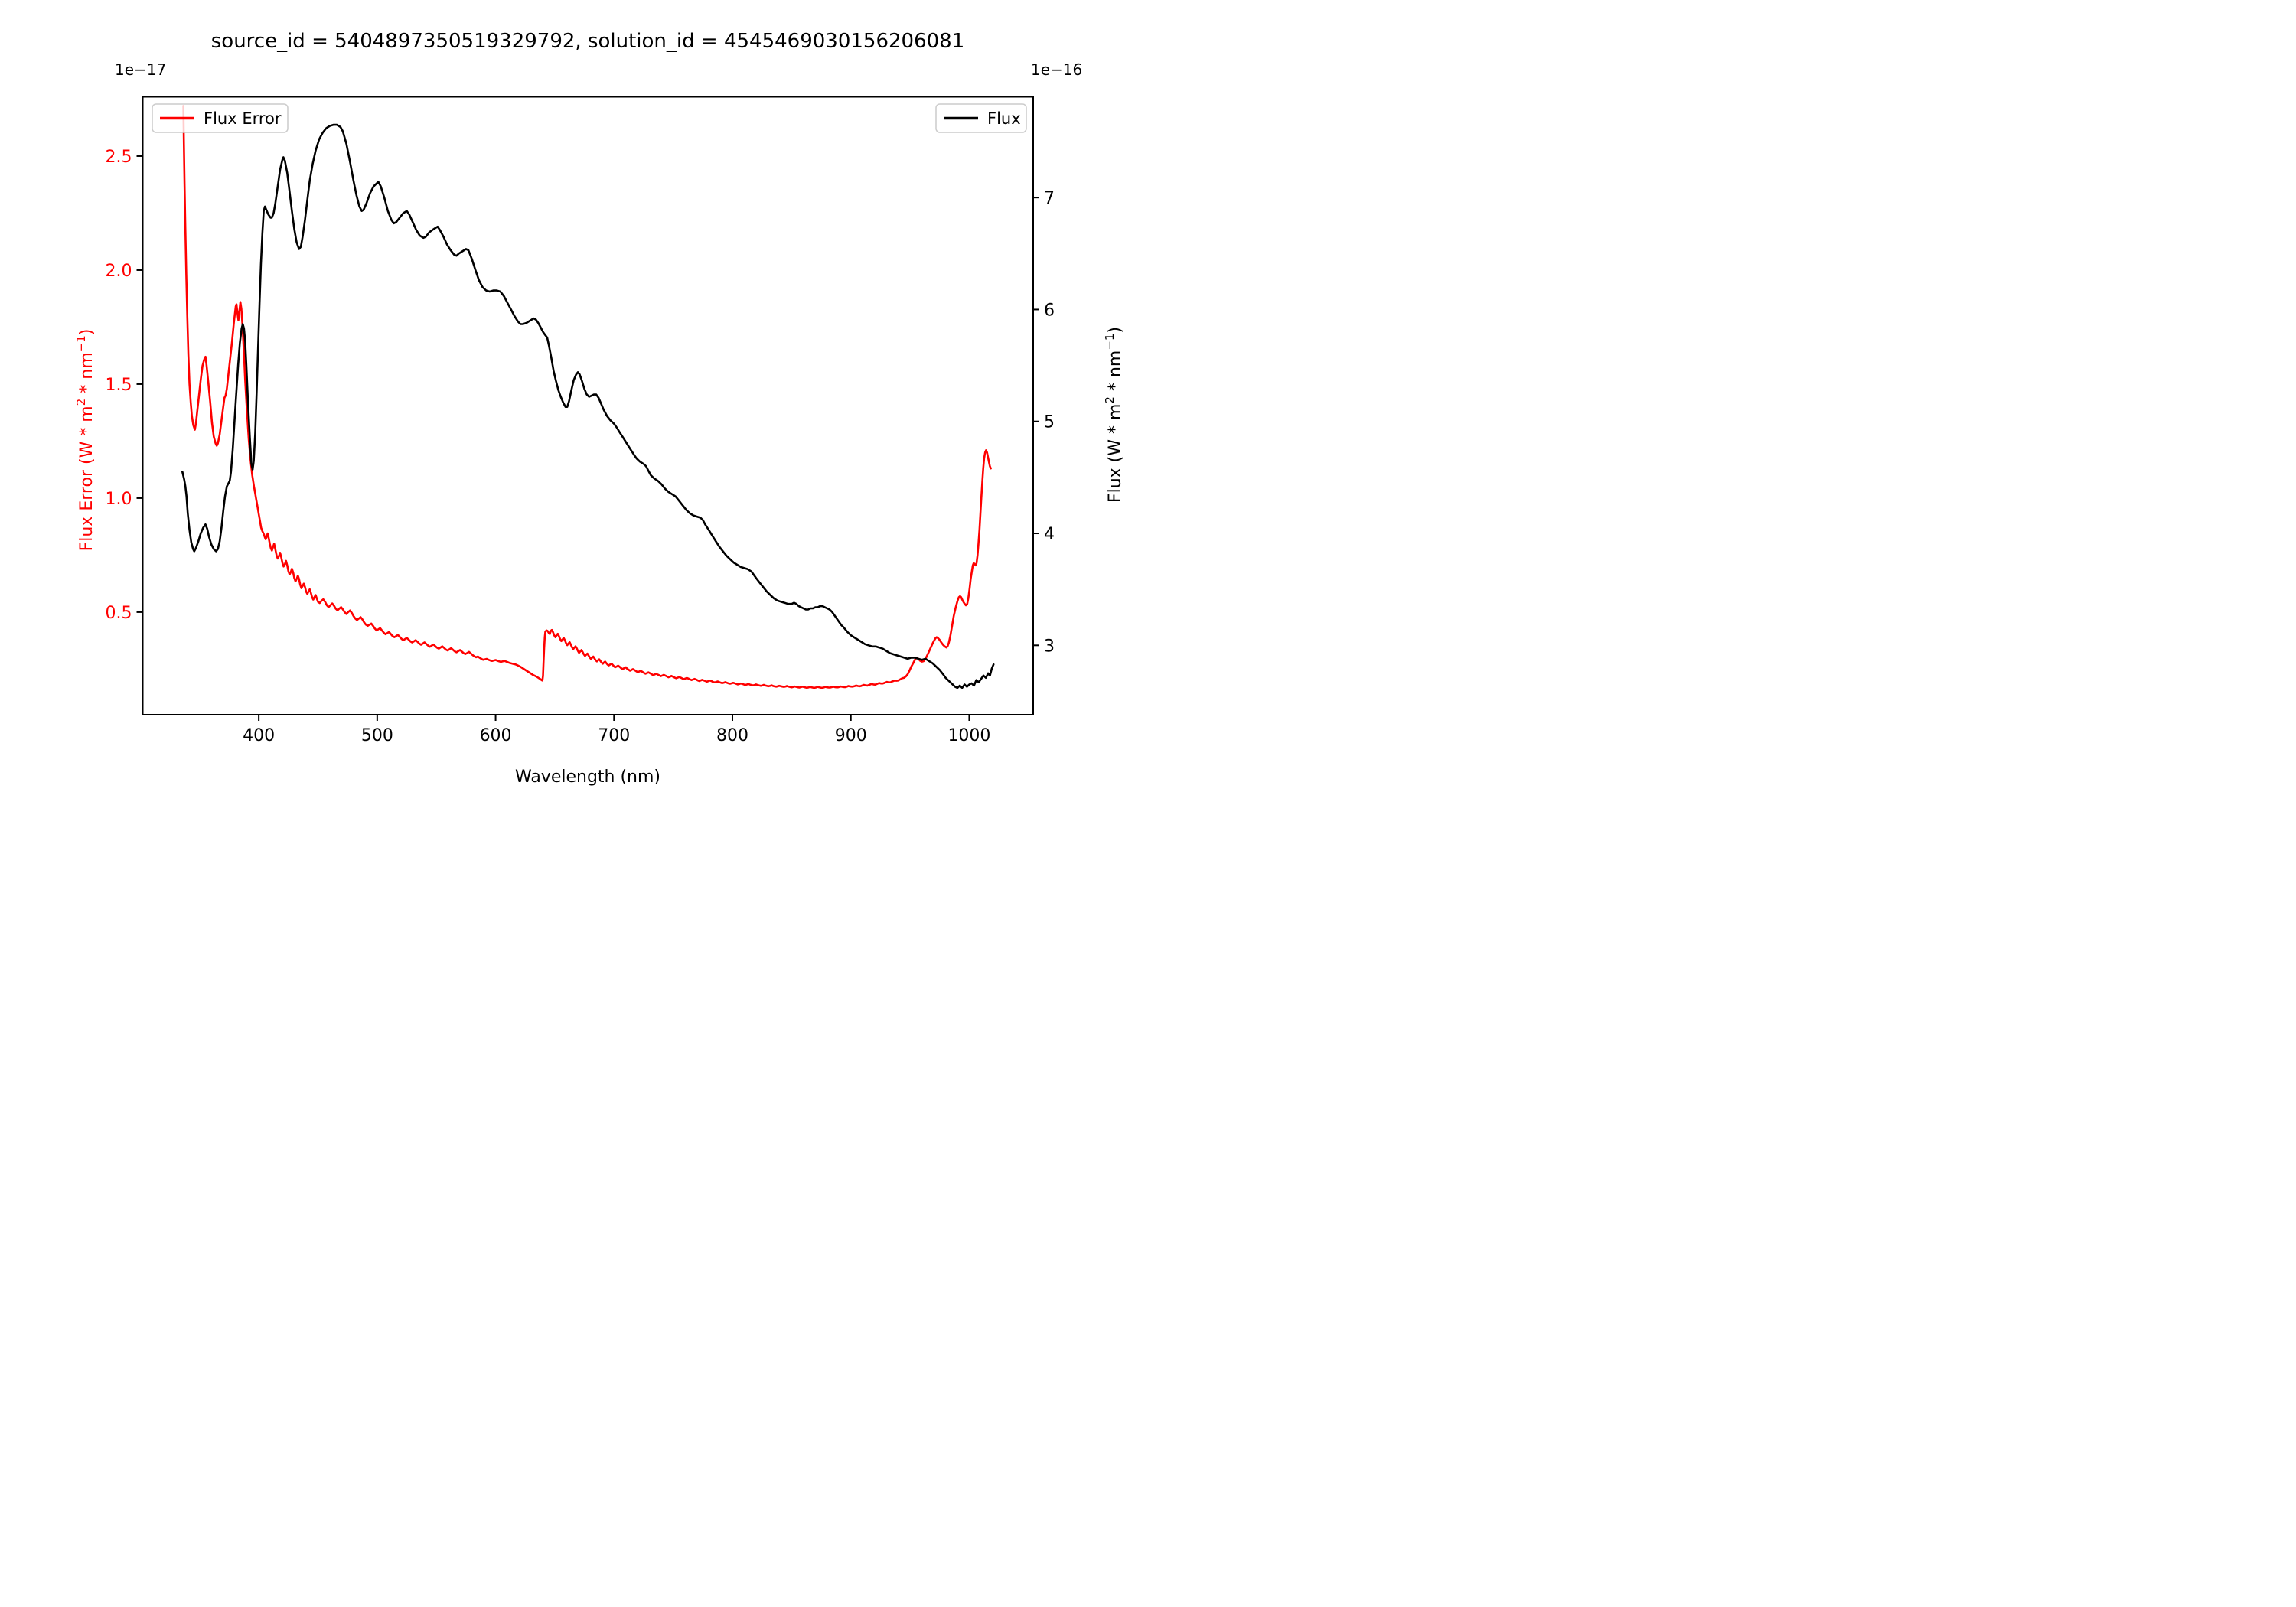 This screenshot has width=2296, height=1607. What do you see at coordinates (1049, 646) in the screenshot?
I see `right-tick-label: 3` at bounding box center [1049, 646].